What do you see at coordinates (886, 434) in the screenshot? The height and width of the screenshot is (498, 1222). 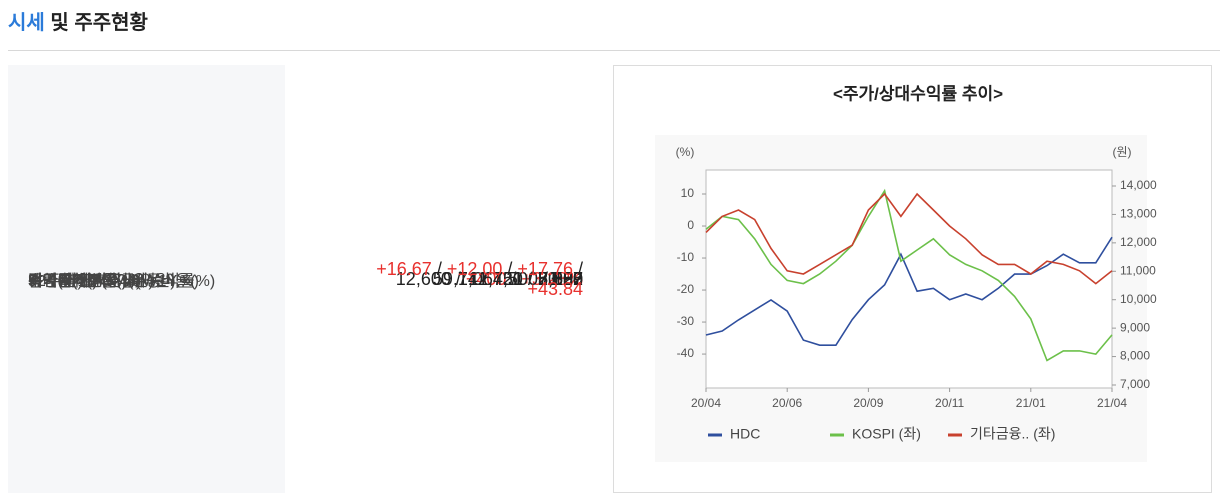 I see `legend-label: KOSPI (좌)` at bounding box center [886, 434].